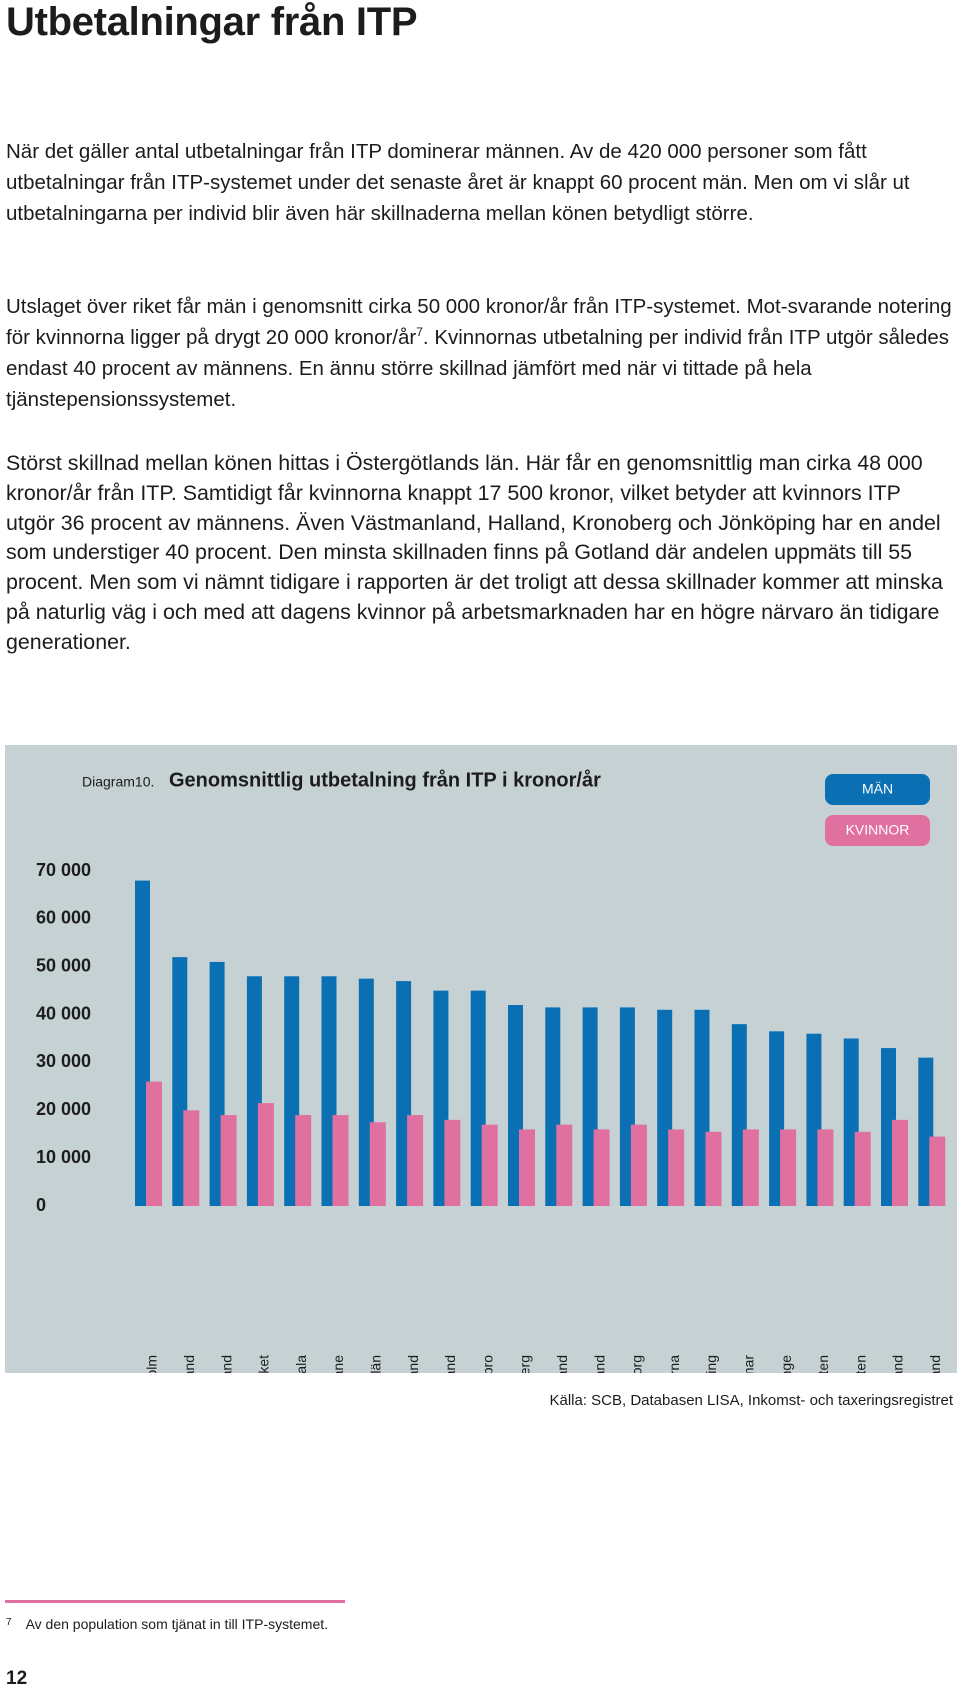  Describe the element at coordinates (935, 1364) in the screenshot. I see `x-tick-label: Jämtland` at that location.